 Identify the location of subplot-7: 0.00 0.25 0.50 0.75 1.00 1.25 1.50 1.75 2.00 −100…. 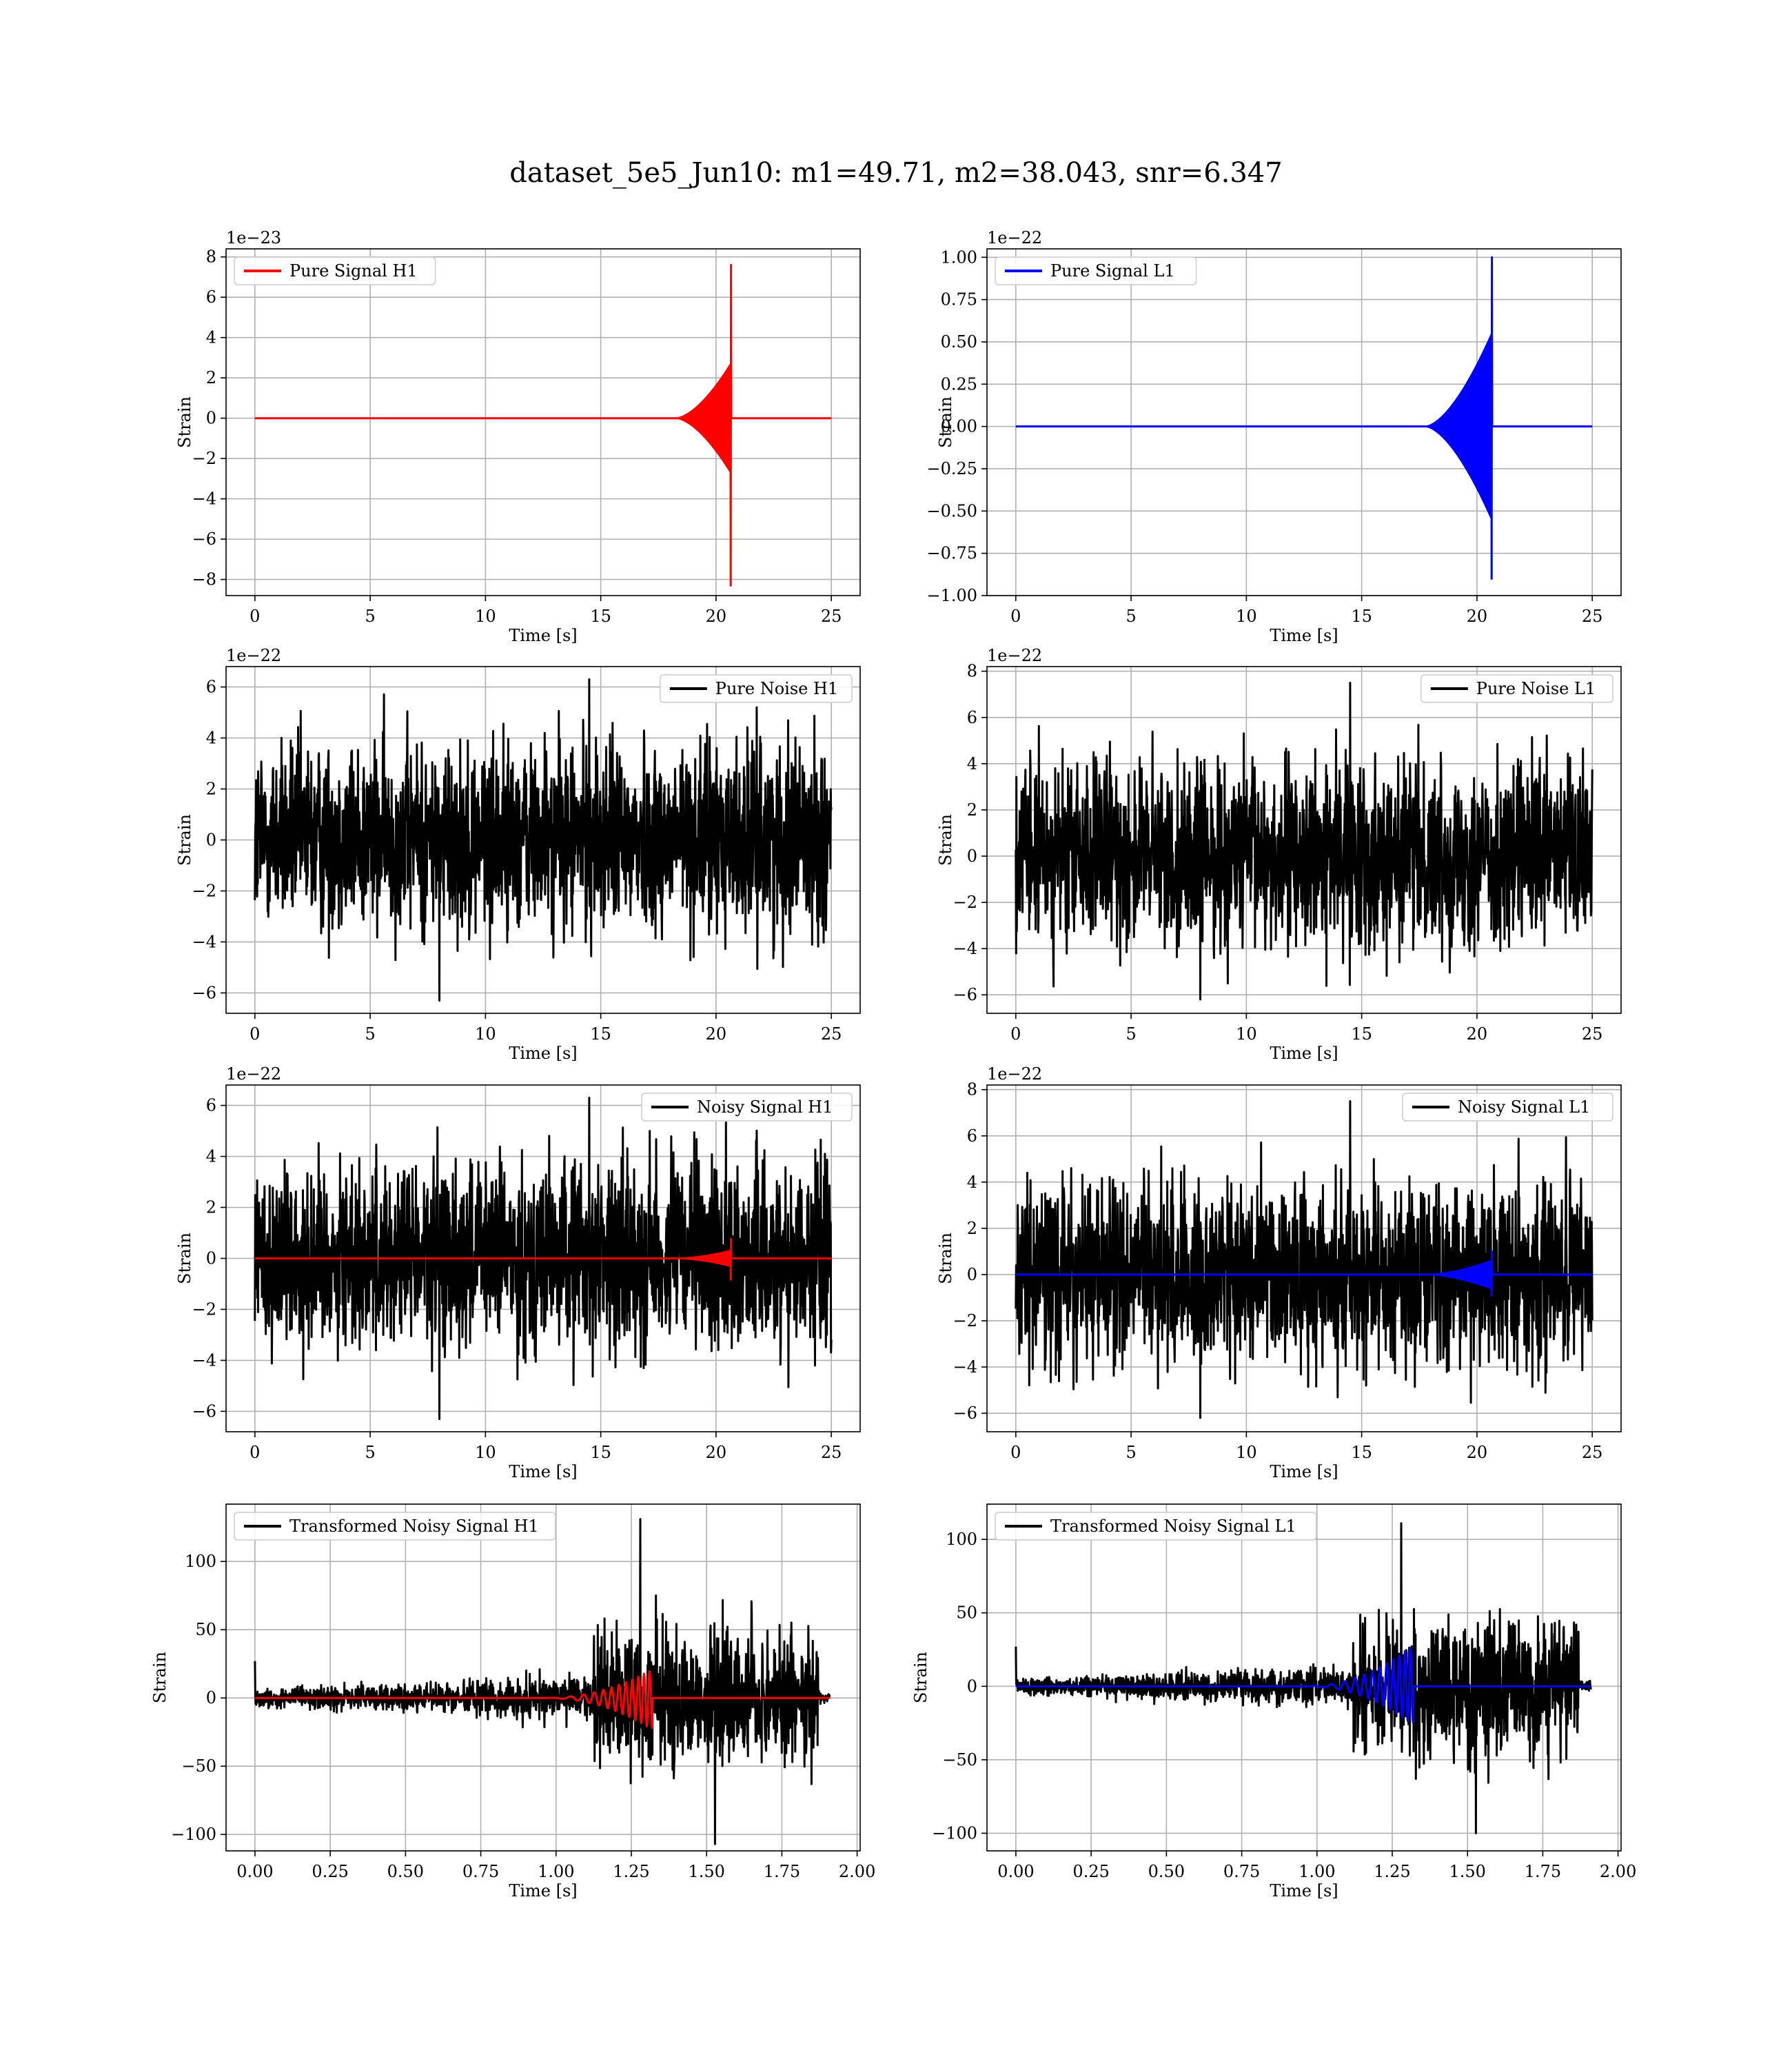
(512, 1702).